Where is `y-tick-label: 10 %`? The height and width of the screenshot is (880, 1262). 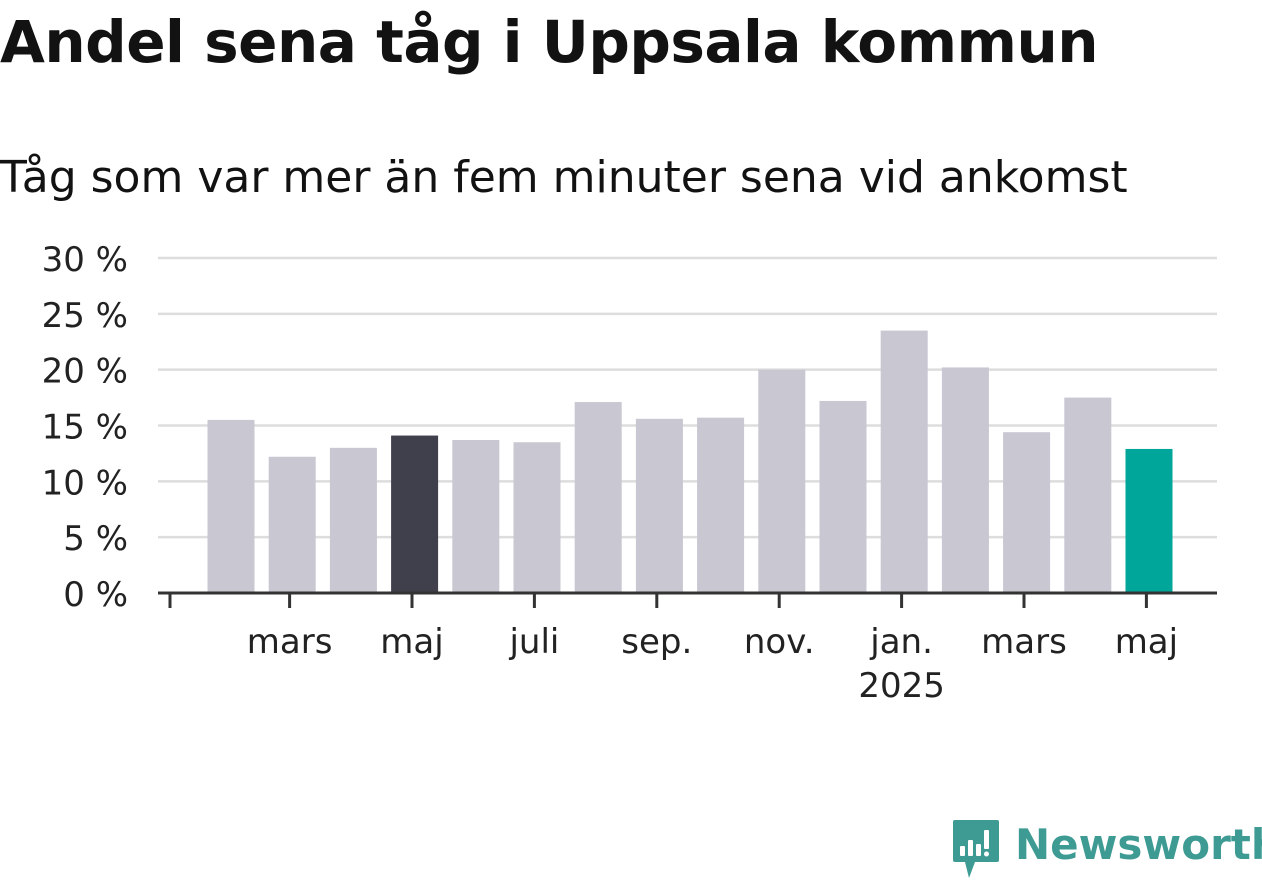 y-tick-label: 10 % is located at coordinates (85, 483).